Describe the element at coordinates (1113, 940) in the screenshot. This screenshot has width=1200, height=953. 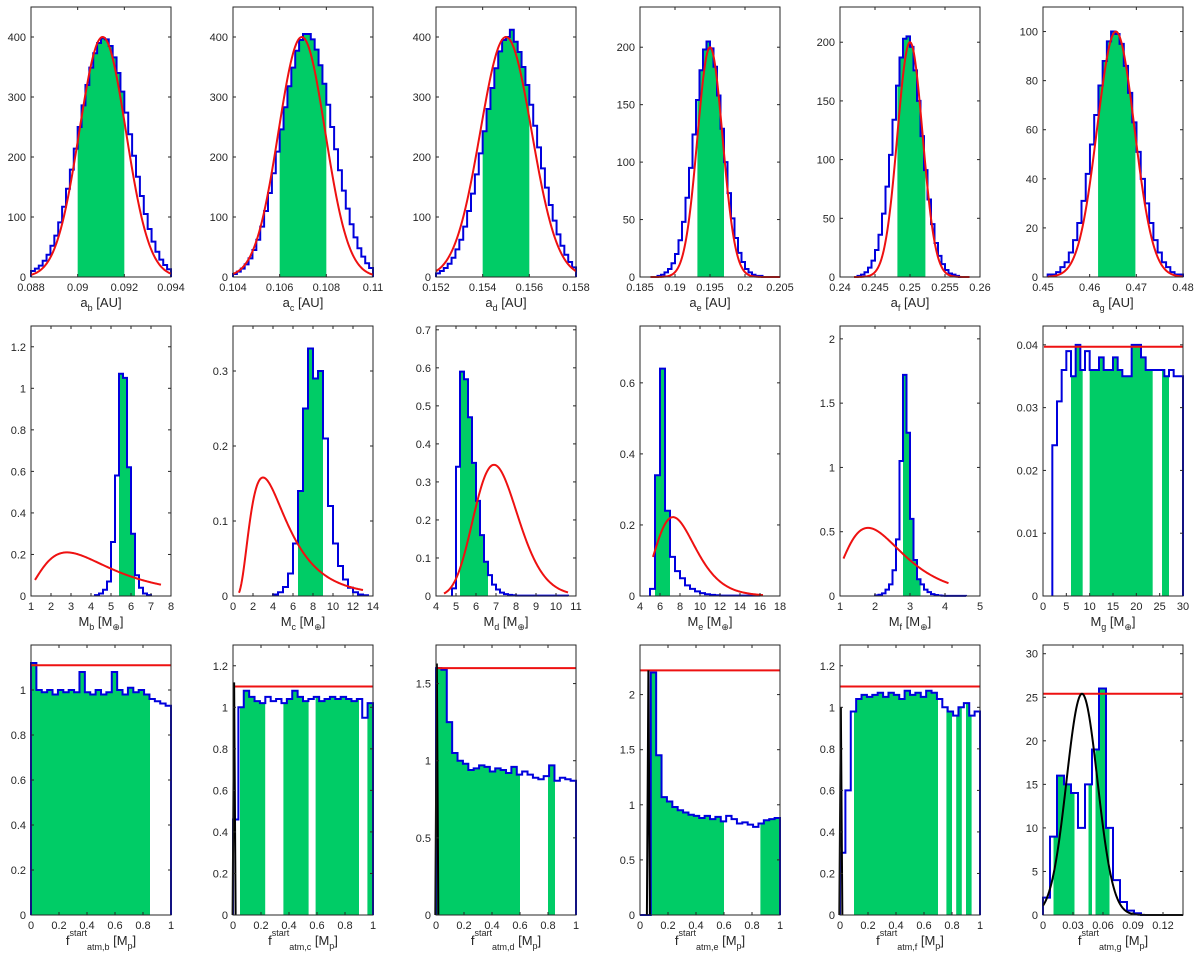
I see `x-axis-label: fstartatm,g [Mp]` at that location.